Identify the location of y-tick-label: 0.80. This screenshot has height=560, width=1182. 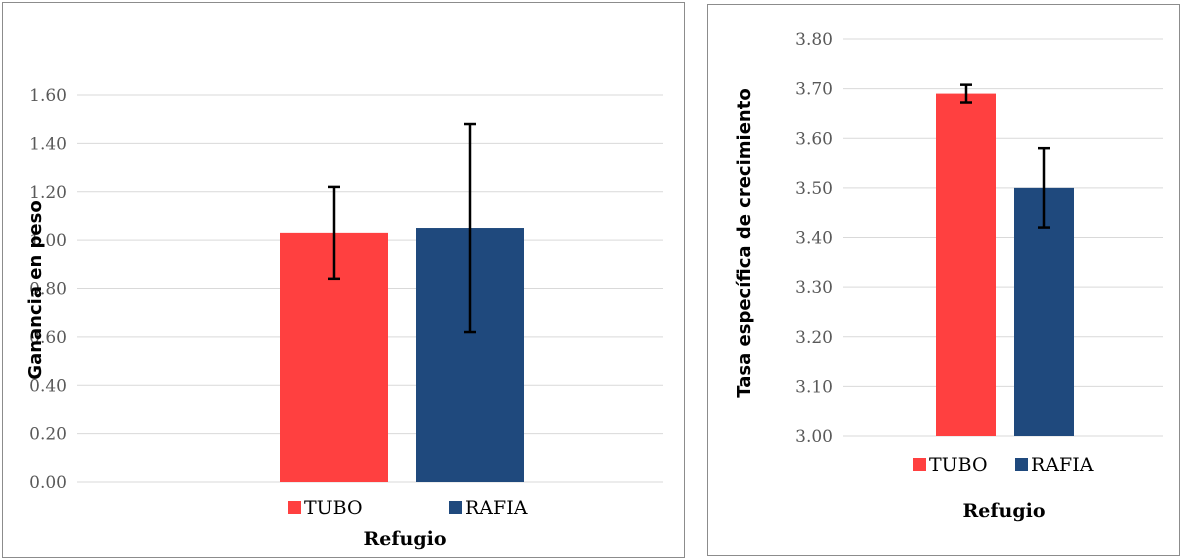
(48, 290).